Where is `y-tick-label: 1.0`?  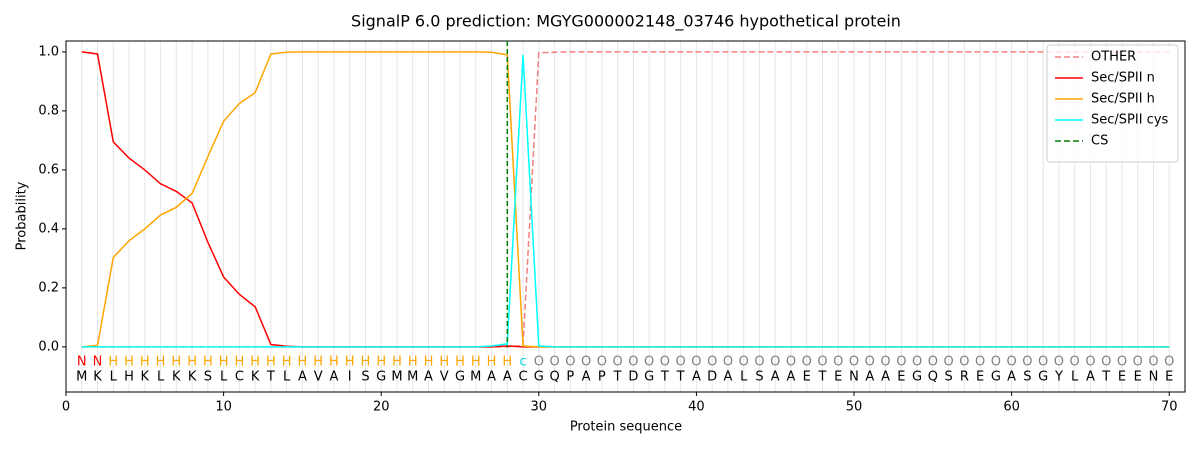 y-tick-label: 1.0 is located at coordinates (48, 51).